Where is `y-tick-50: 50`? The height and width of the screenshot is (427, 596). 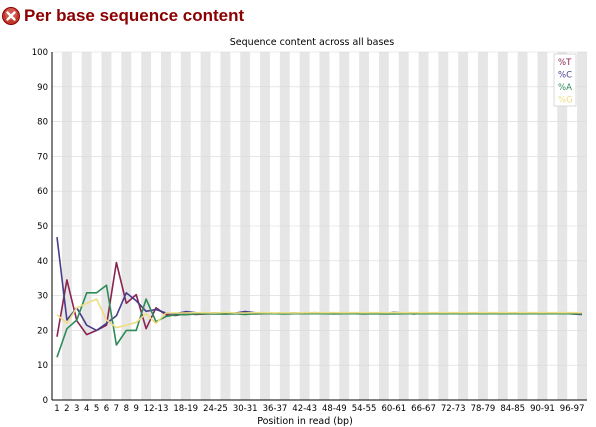 y-tick-50: 50 is located at coordinates (42, 227).